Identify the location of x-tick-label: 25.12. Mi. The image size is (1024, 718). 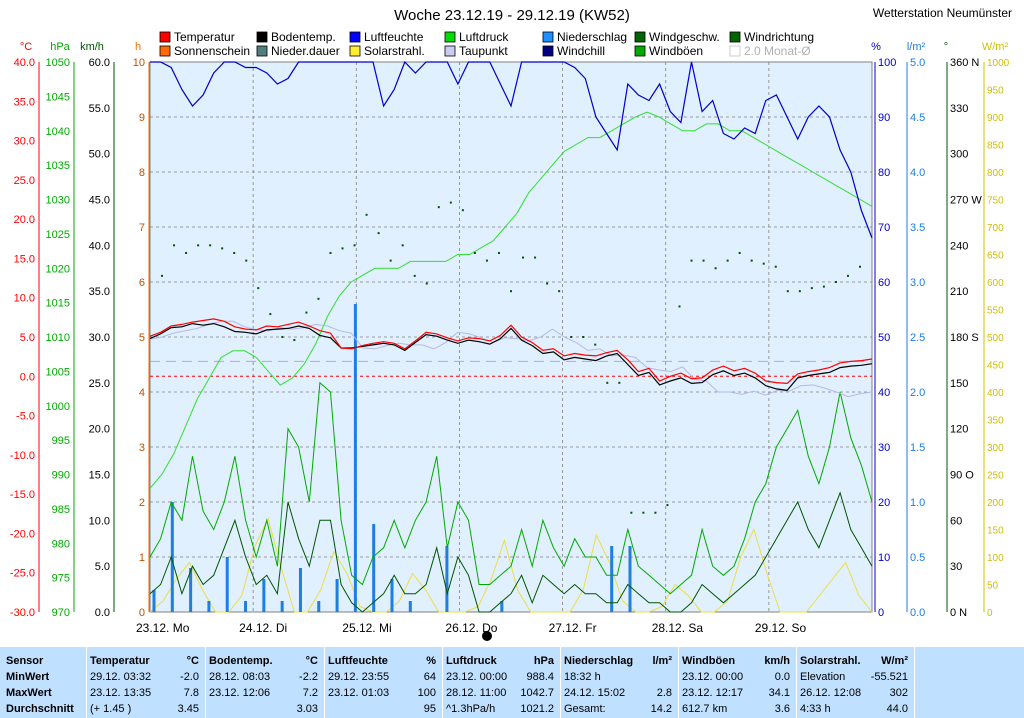
(366, 628).